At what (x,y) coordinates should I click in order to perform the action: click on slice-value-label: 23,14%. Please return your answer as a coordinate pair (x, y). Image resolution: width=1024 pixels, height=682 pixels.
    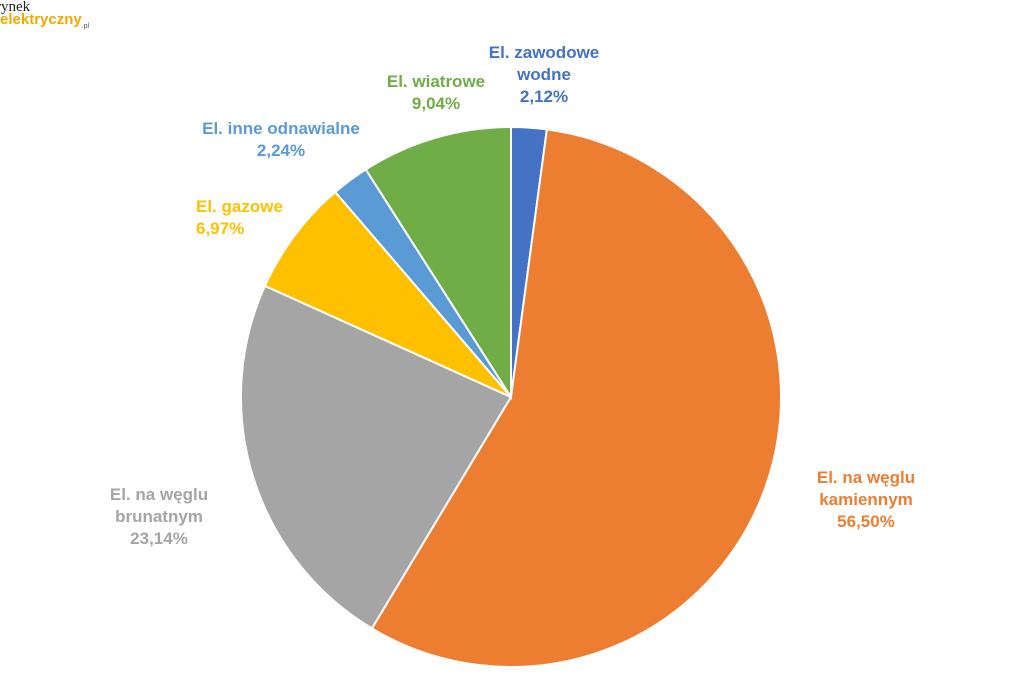
    Looking at the image, I should click on (159, 538).